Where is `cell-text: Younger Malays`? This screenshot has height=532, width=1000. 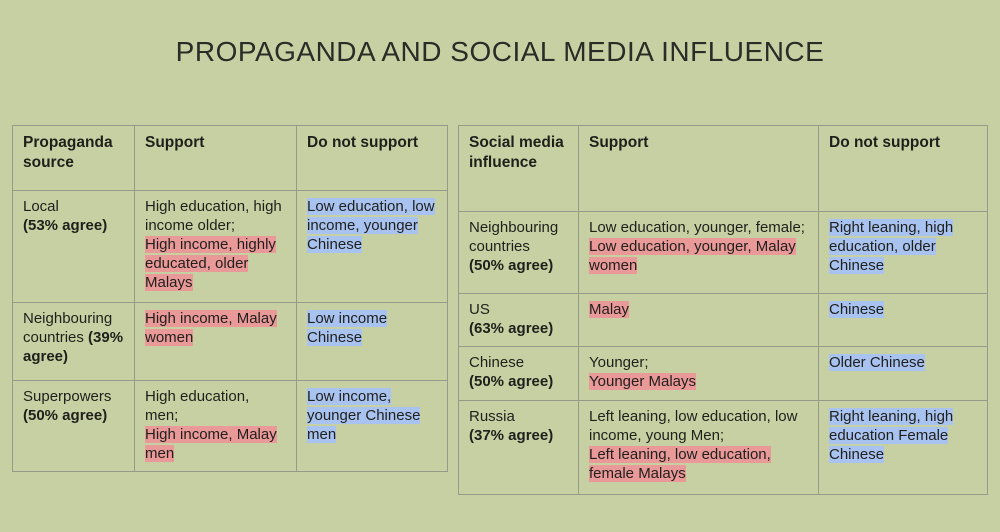
cell-text: Younger Malays is located at coordinates (643, 381).